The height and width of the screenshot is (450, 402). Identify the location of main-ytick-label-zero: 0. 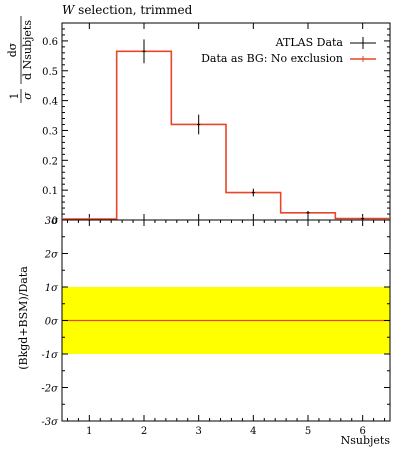
(55, 221).